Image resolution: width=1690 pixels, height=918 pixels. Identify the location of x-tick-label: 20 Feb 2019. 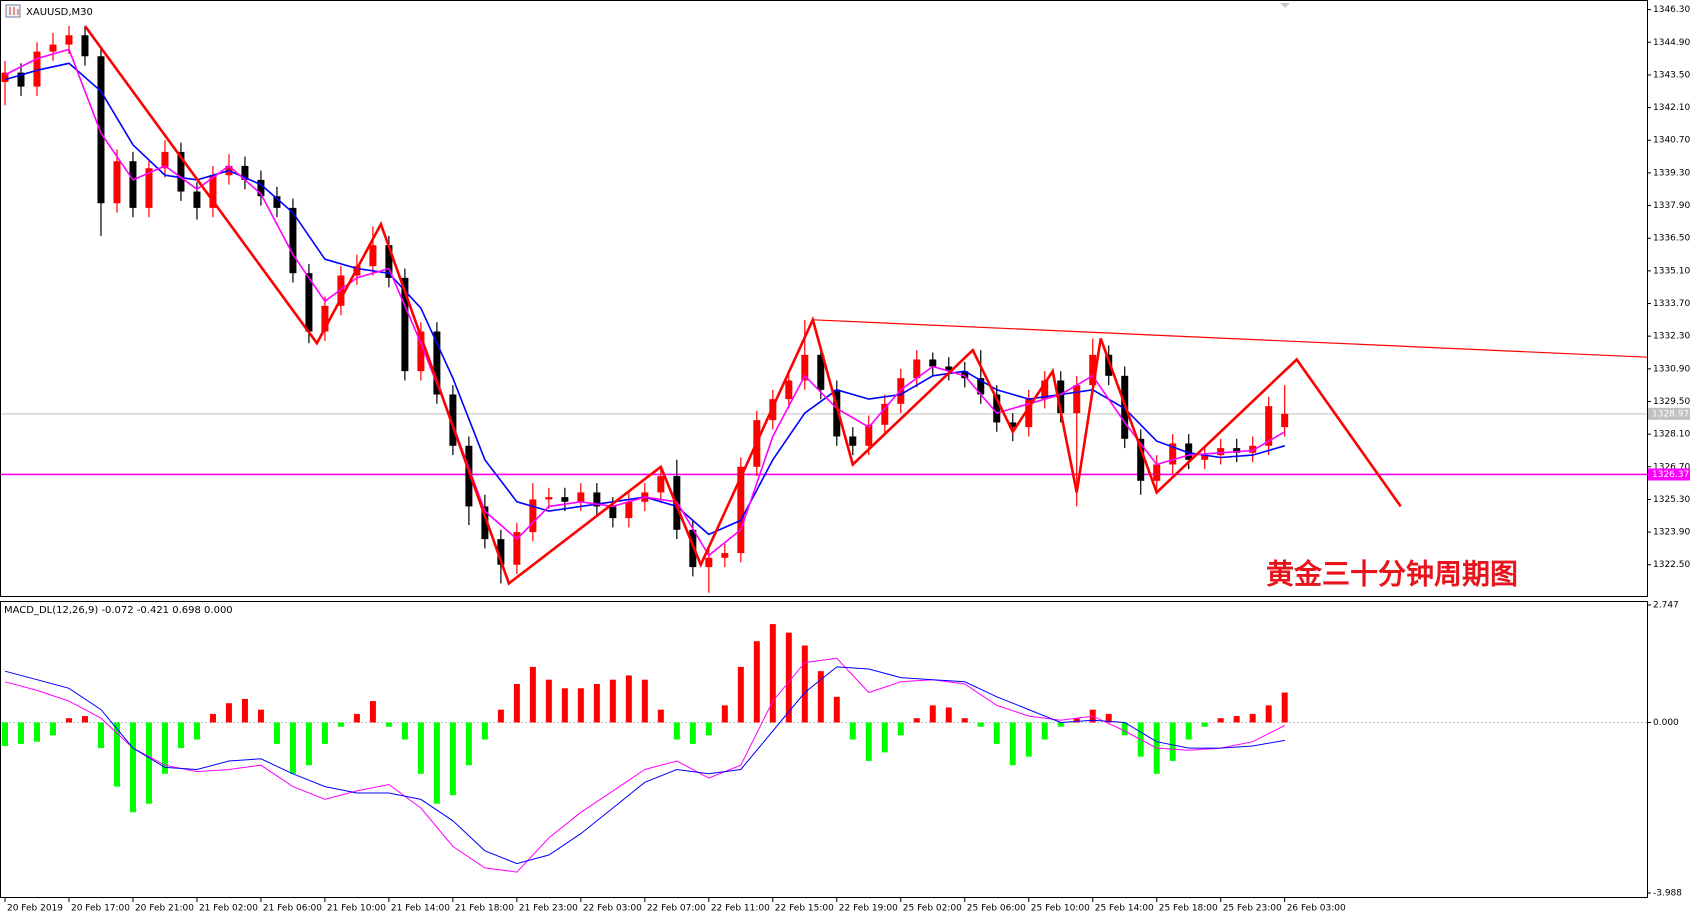
(35, 909).